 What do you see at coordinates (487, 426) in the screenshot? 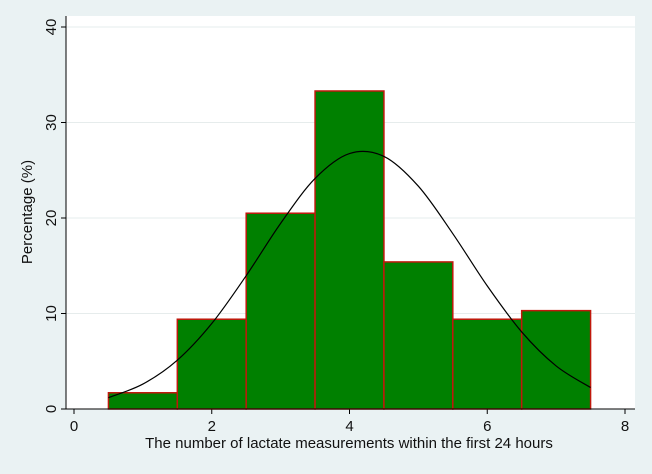
I see `x-tick-label: 6` at bounding box center [487, 426].